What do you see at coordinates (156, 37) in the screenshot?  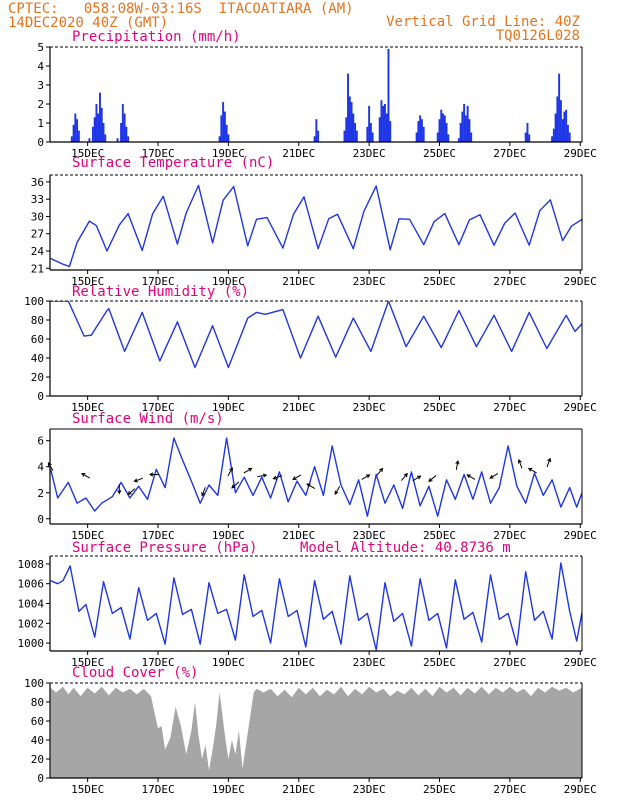 I see `precip-title: Precipitation (mm/h)` at bounding box center [156, 37].